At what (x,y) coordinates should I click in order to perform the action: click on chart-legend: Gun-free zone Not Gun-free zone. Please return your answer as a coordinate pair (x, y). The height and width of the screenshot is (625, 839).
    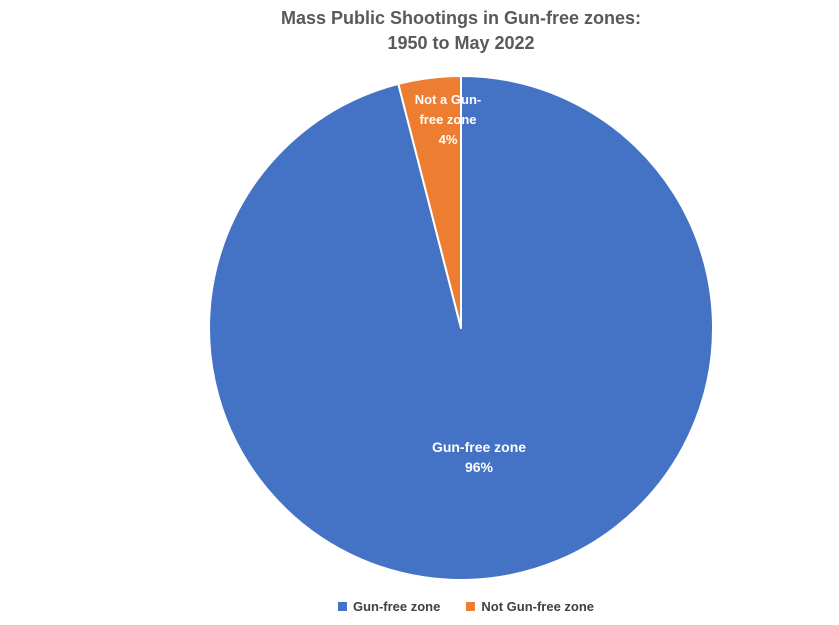
    Looking at the image, I should click on (465, 606).